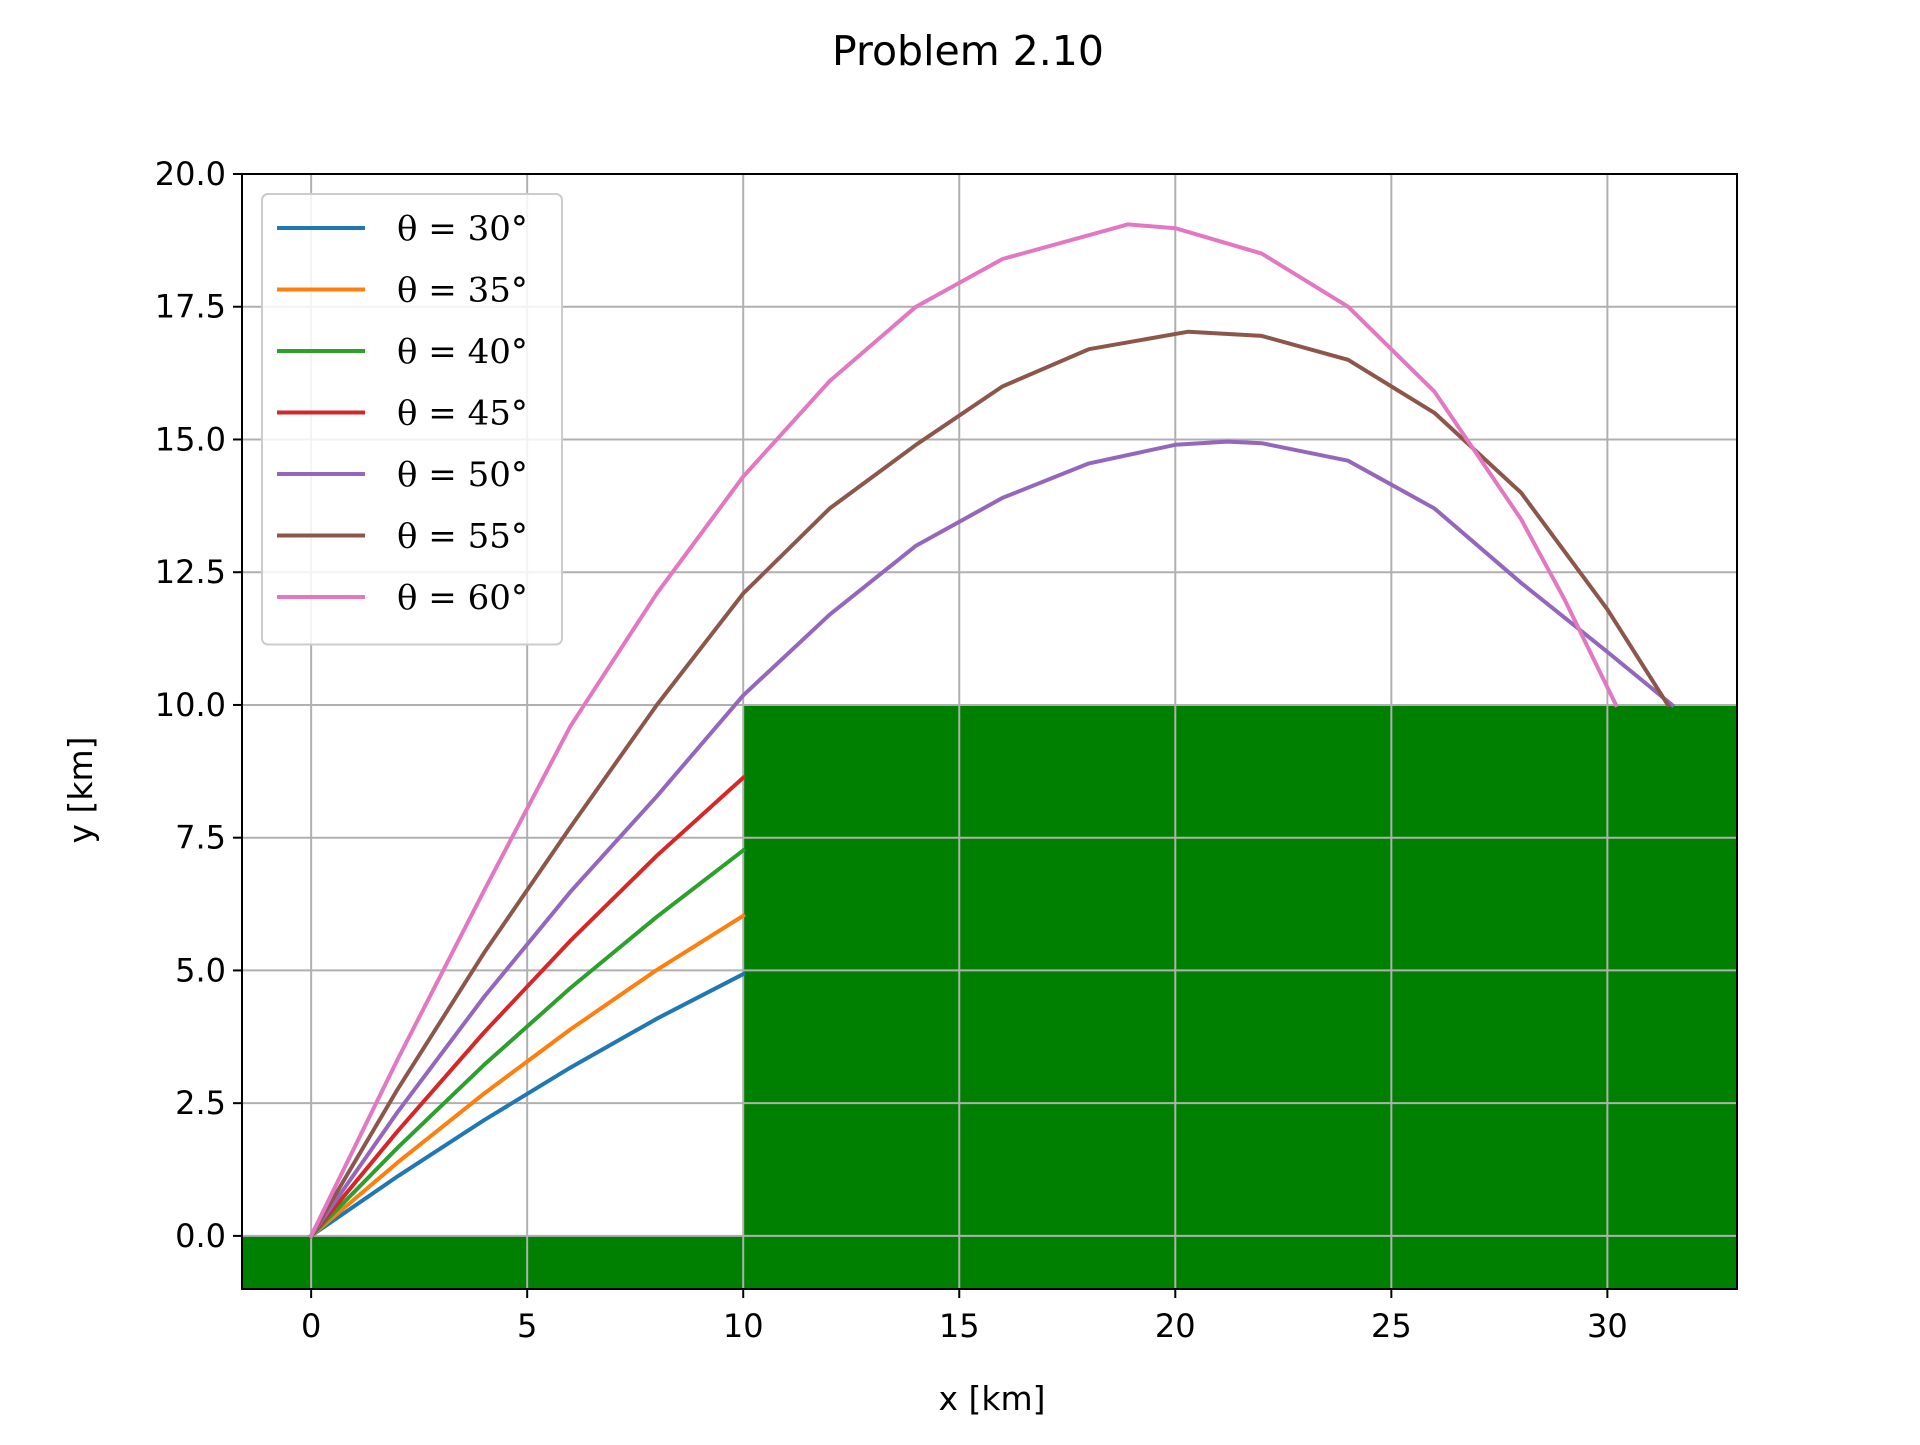 The image size is (1920, 1445). Describe the element at coordinates (190, 439) in the screenshot. I see `y-tick-label-6: 15.0` at that location.